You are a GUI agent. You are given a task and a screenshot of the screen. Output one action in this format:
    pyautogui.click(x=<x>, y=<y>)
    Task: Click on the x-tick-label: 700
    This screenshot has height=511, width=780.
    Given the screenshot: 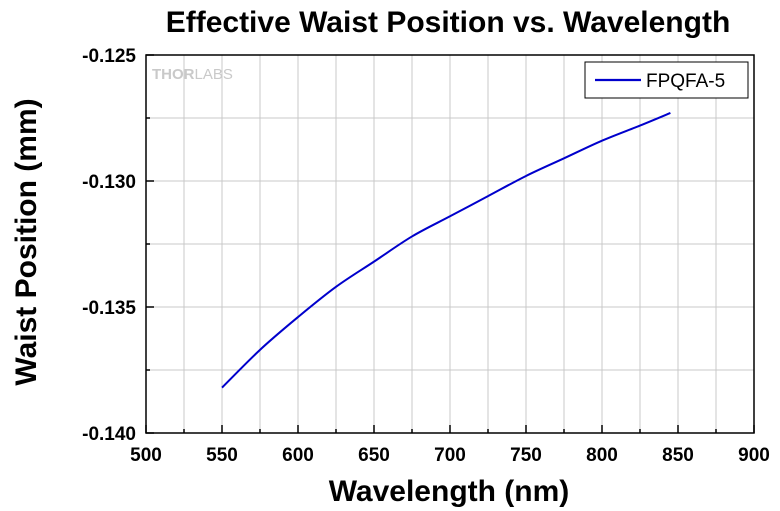 What is the action you would take?
    pyautogui.click(x=450, y=455)
    